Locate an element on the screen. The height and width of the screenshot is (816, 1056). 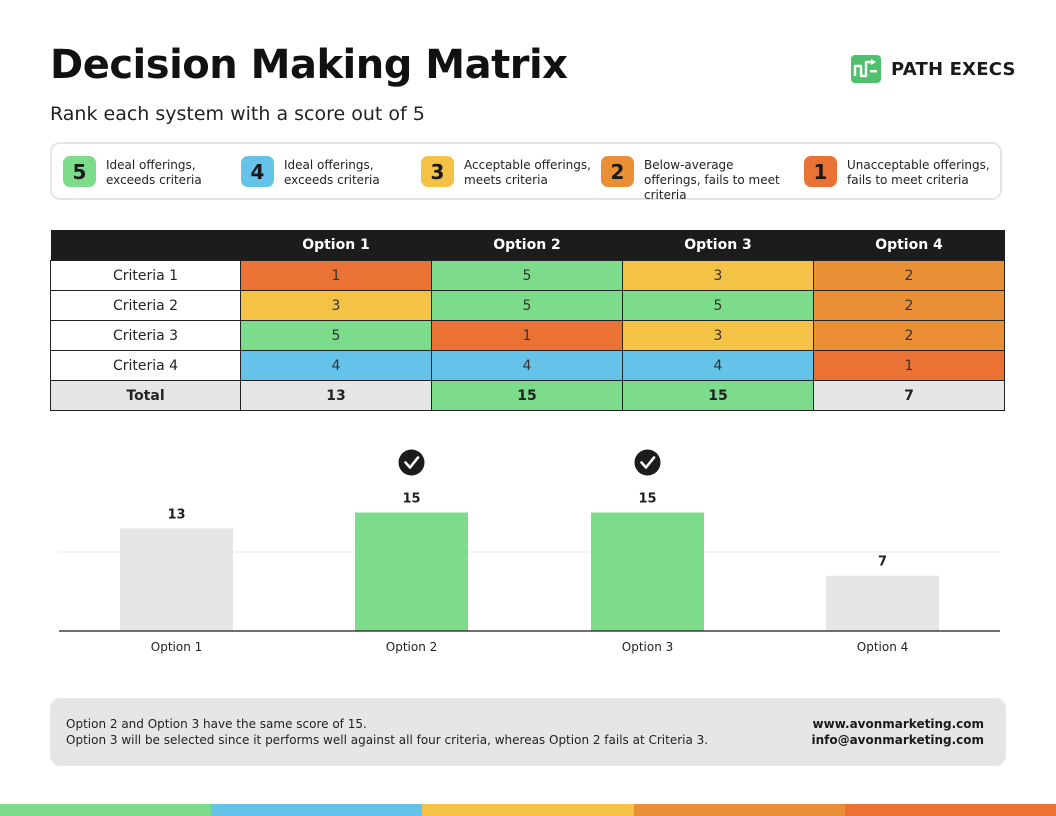
table-row: Criteria 1 1 5 3 2 is located at coordinates (527, 275).